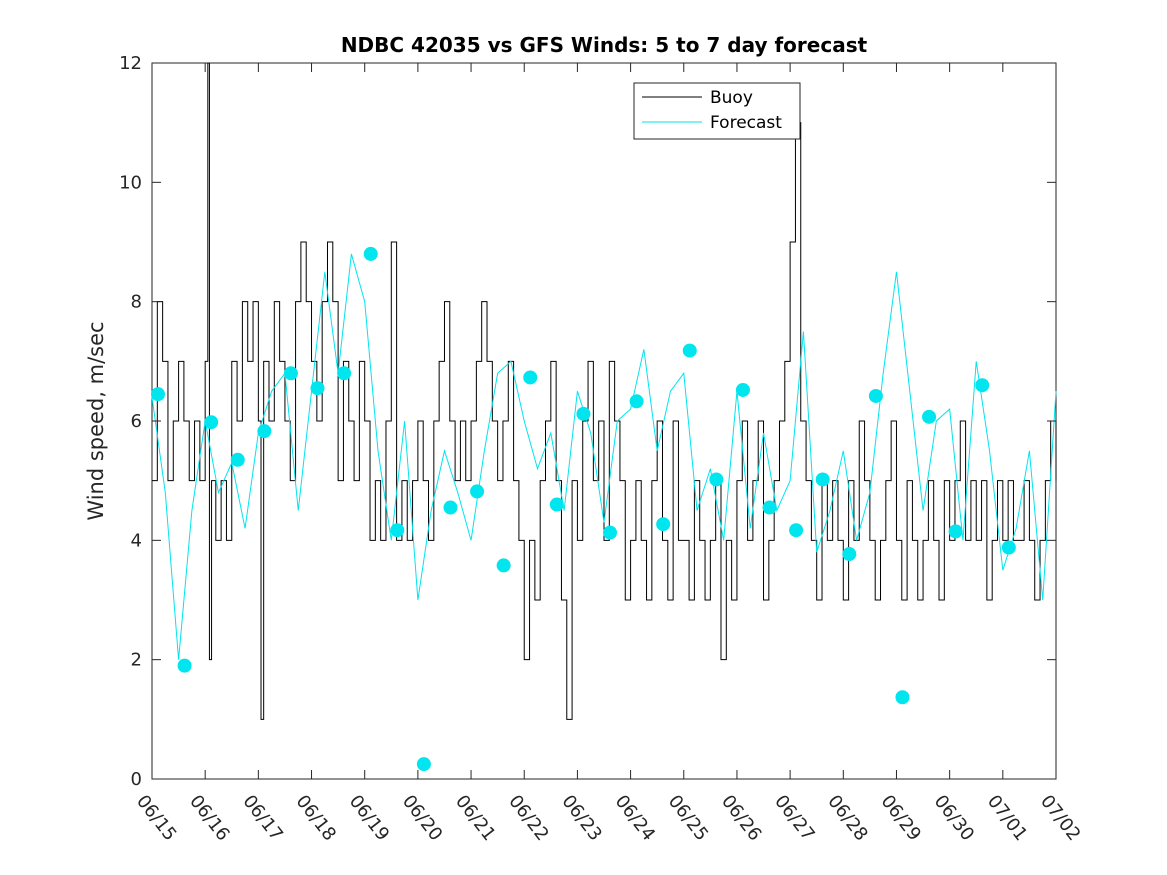 This screenshot has width=1167, height=875. I want to click on legend-box, so click(717, 111).